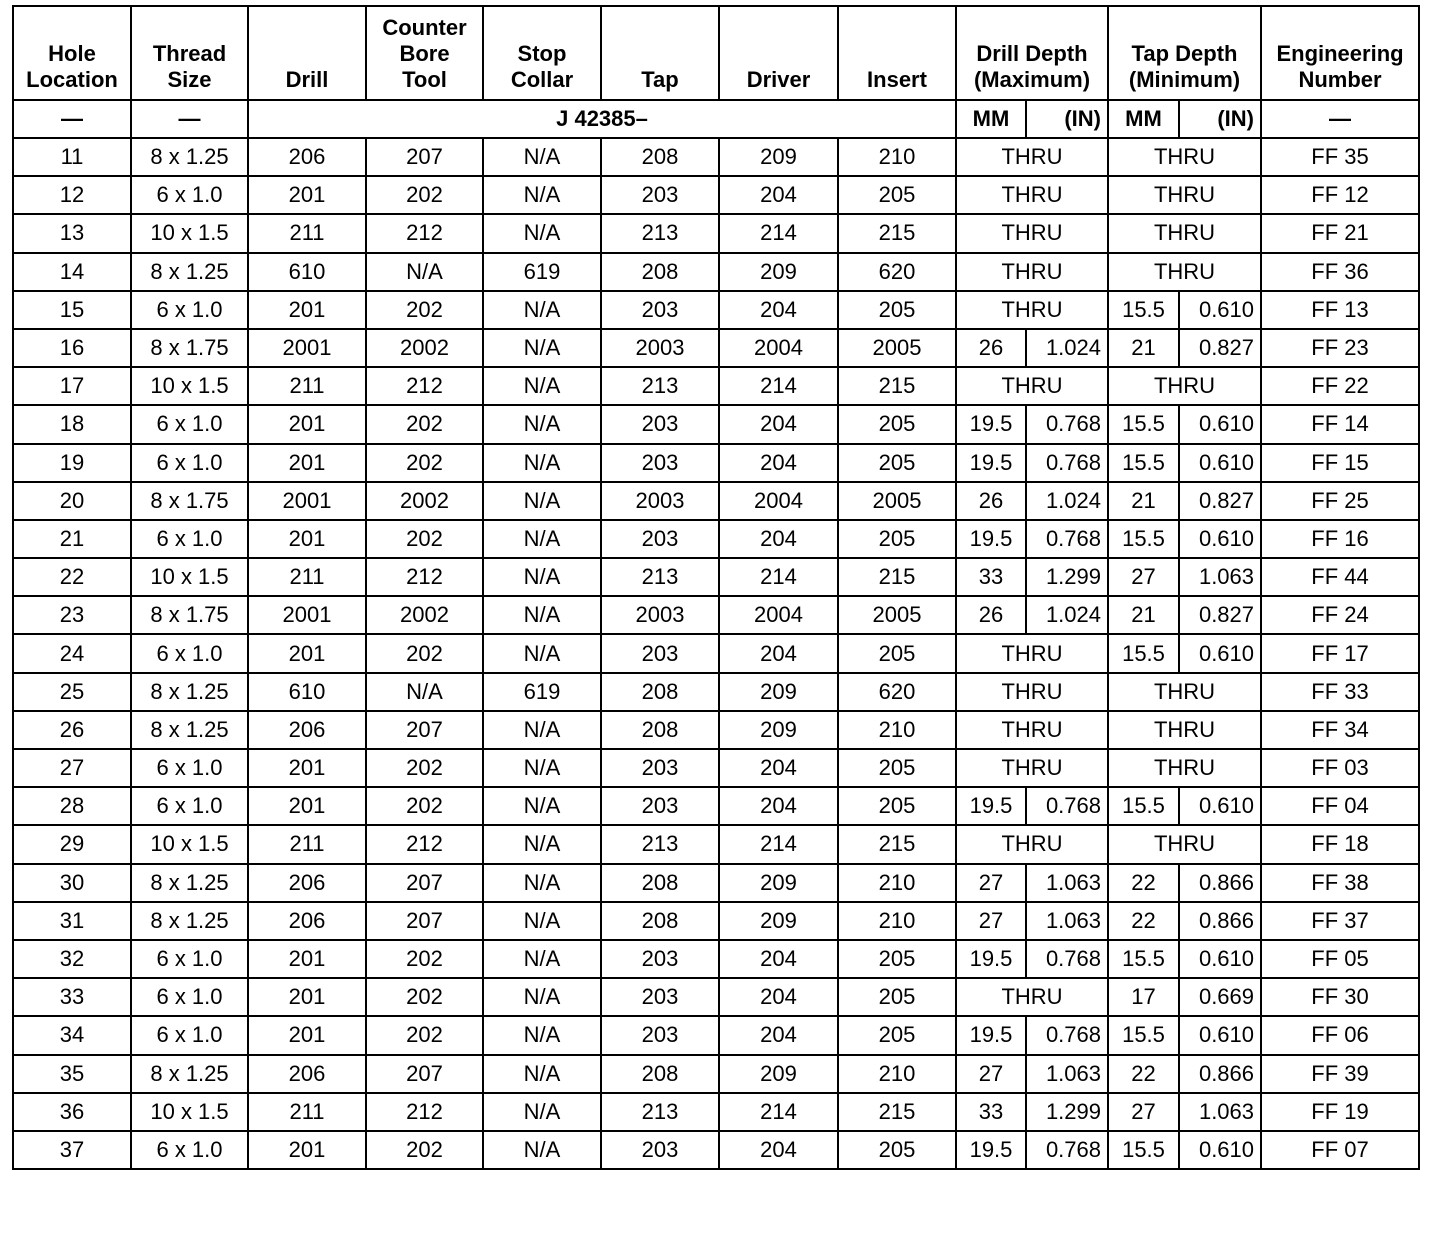 The width and height of the screenshot is (1456, 1238). Describe the element at coordinates (1143, 882) in the screenshot. I see `depth-cell: 22` at that location.